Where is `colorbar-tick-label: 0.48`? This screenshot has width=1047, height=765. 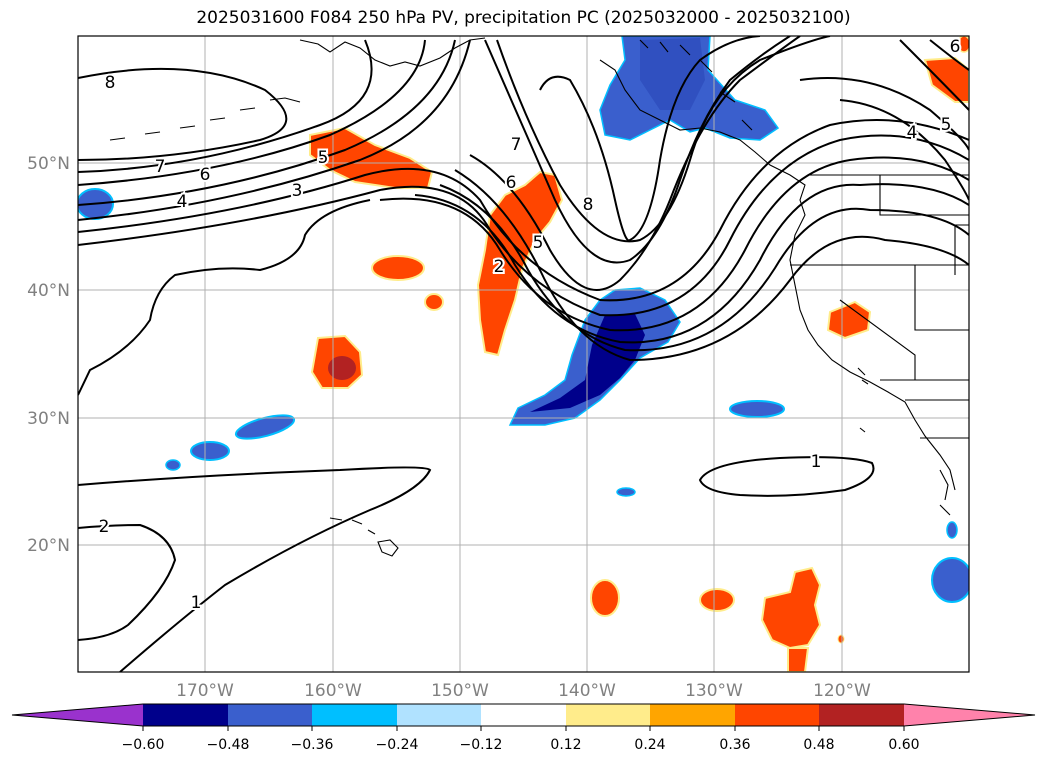 colorbar-tick-label: 0.48 is located at coordinates (818, 745).